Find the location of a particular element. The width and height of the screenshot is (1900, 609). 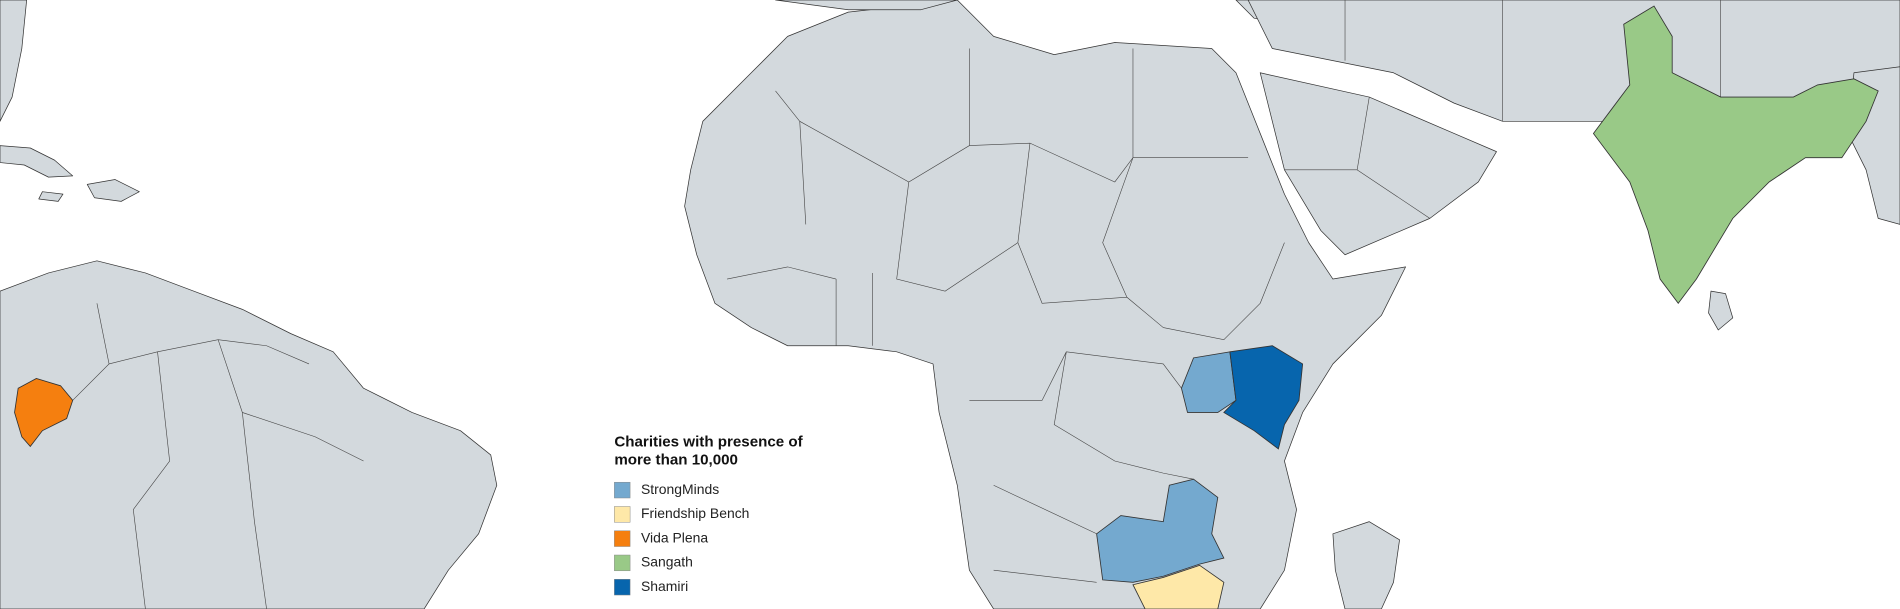

arabia is located at coordinates (1378, 164).